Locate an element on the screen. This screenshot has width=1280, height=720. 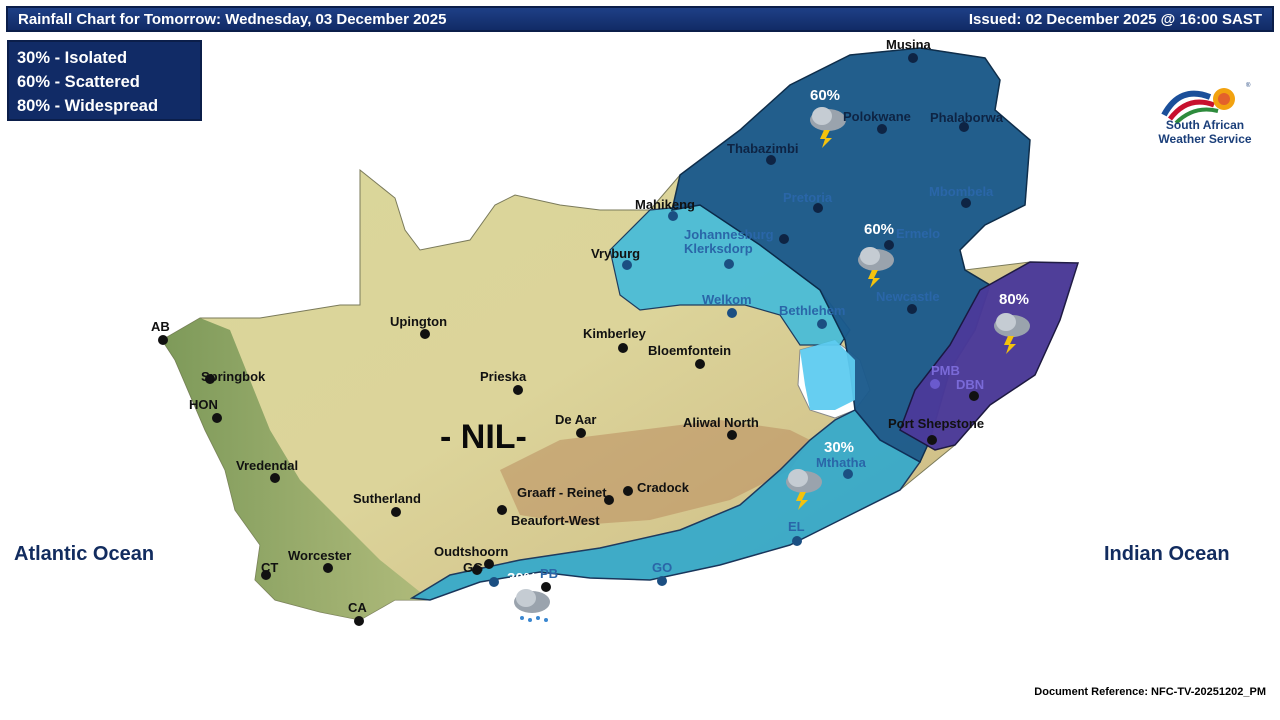
city-label-pretoria: Pretoria is located at coordinates (808, 197).